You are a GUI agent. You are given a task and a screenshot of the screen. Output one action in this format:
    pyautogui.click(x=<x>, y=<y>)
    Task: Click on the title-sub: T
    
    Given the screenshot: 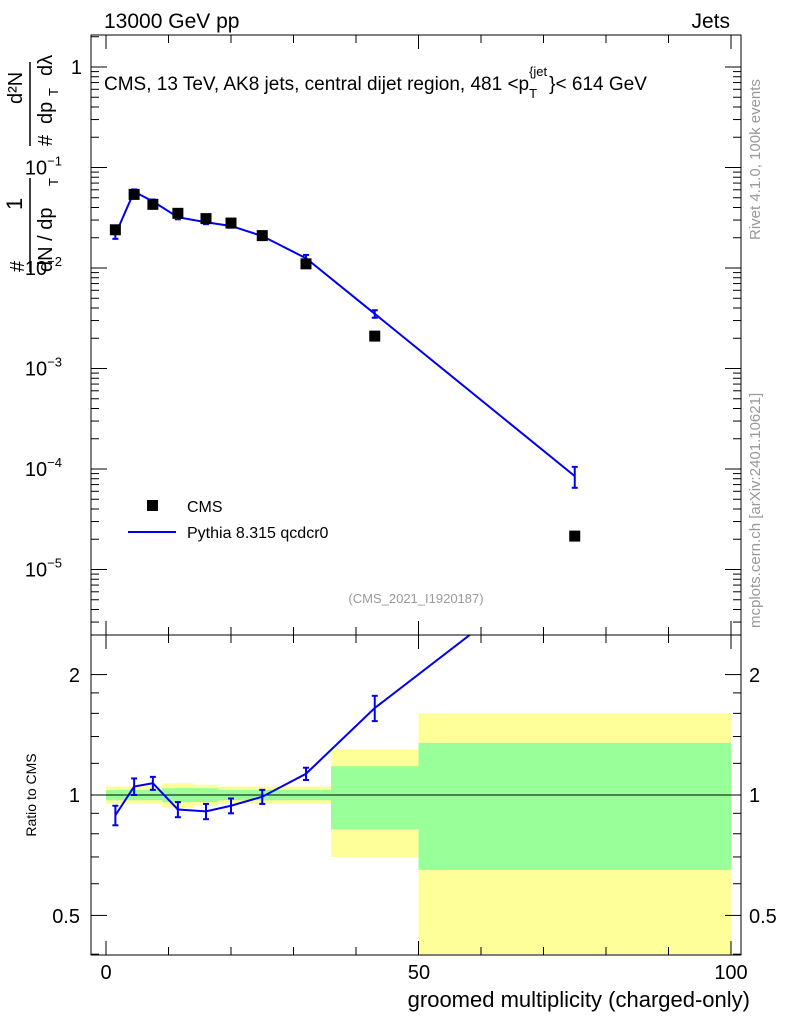 What is the action you would take?
    pyautogui.click(x=533, y=93)
    